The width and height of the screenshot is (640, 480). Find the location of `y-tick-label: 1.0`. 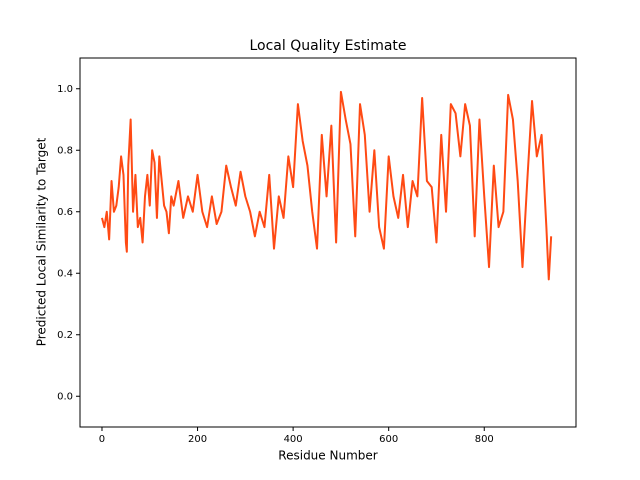

y-tick-label: 1.0 is located at coordinates (65, 89).